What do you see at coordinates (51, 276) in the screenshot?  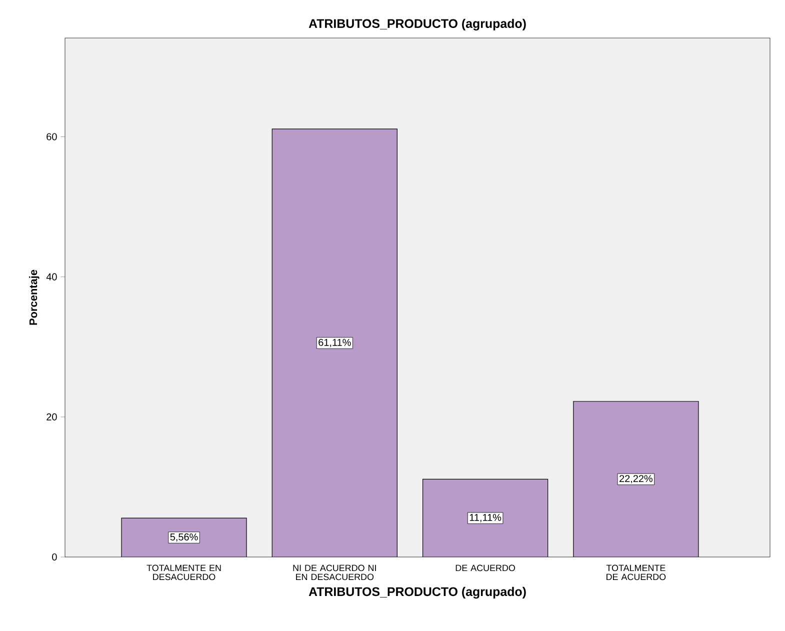 I see `y-tick-label: 40` at bounding box center [51, 276].